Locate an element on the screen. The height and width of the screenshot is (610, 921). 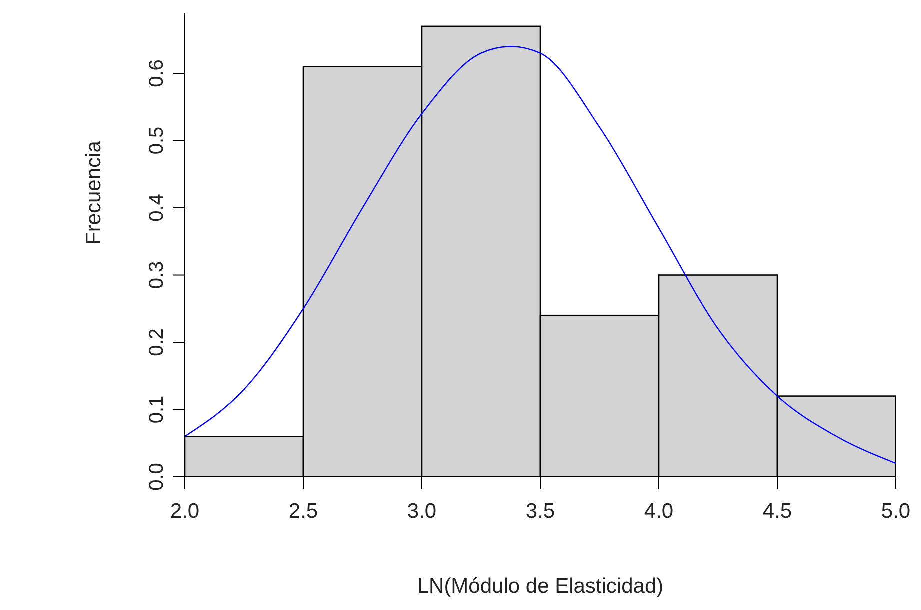
y-axis-title: Frecuencia is located at coordinates (94, 192).